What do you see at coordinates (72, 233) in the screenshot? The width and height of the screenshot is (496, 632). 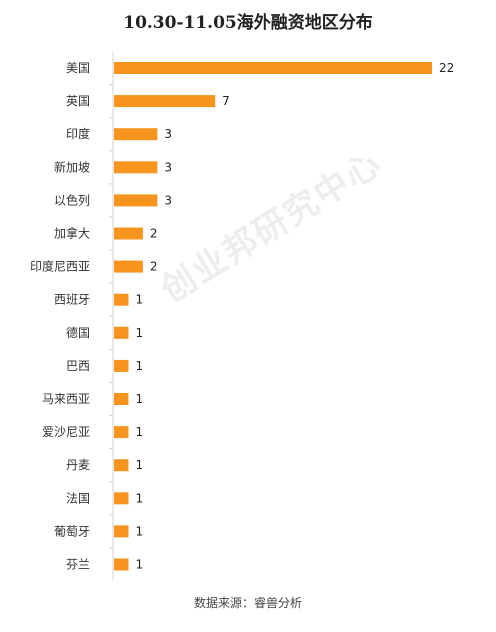 I see `category-label: 加拿大` at bounding box center [72, 233].